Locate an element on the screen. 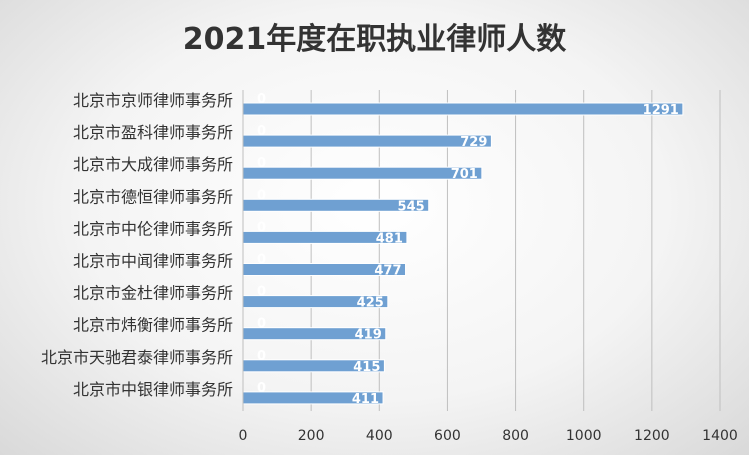 This screenshot has width=749, height=455. zero-value-label-0: 0 is located at coordinates (261, 99).